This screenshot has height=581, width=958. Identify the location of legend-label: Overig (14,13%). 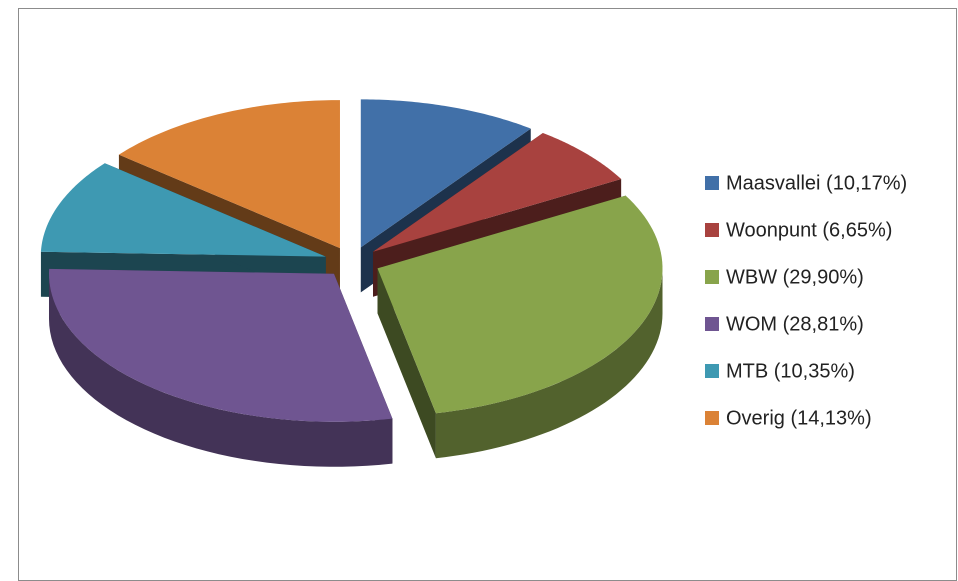
(799, 418).